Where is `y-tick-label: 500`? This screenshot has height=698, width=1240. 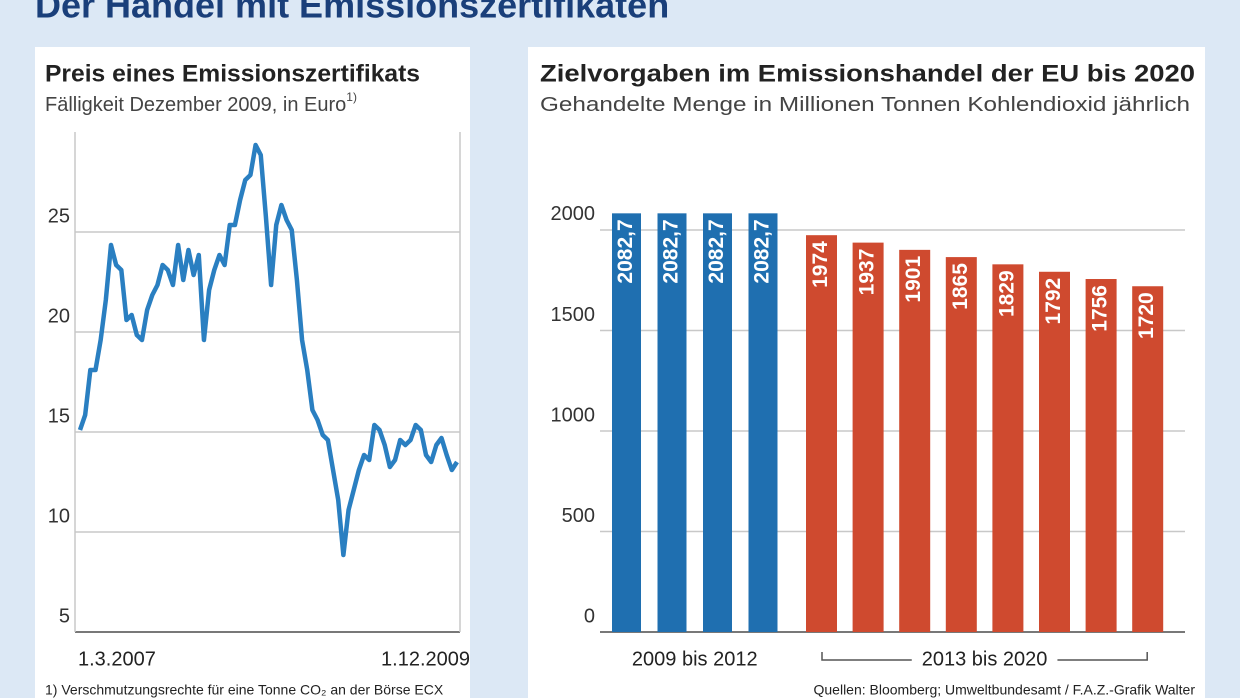
y-tick-label: 500 is located at coordinates (578, 516).